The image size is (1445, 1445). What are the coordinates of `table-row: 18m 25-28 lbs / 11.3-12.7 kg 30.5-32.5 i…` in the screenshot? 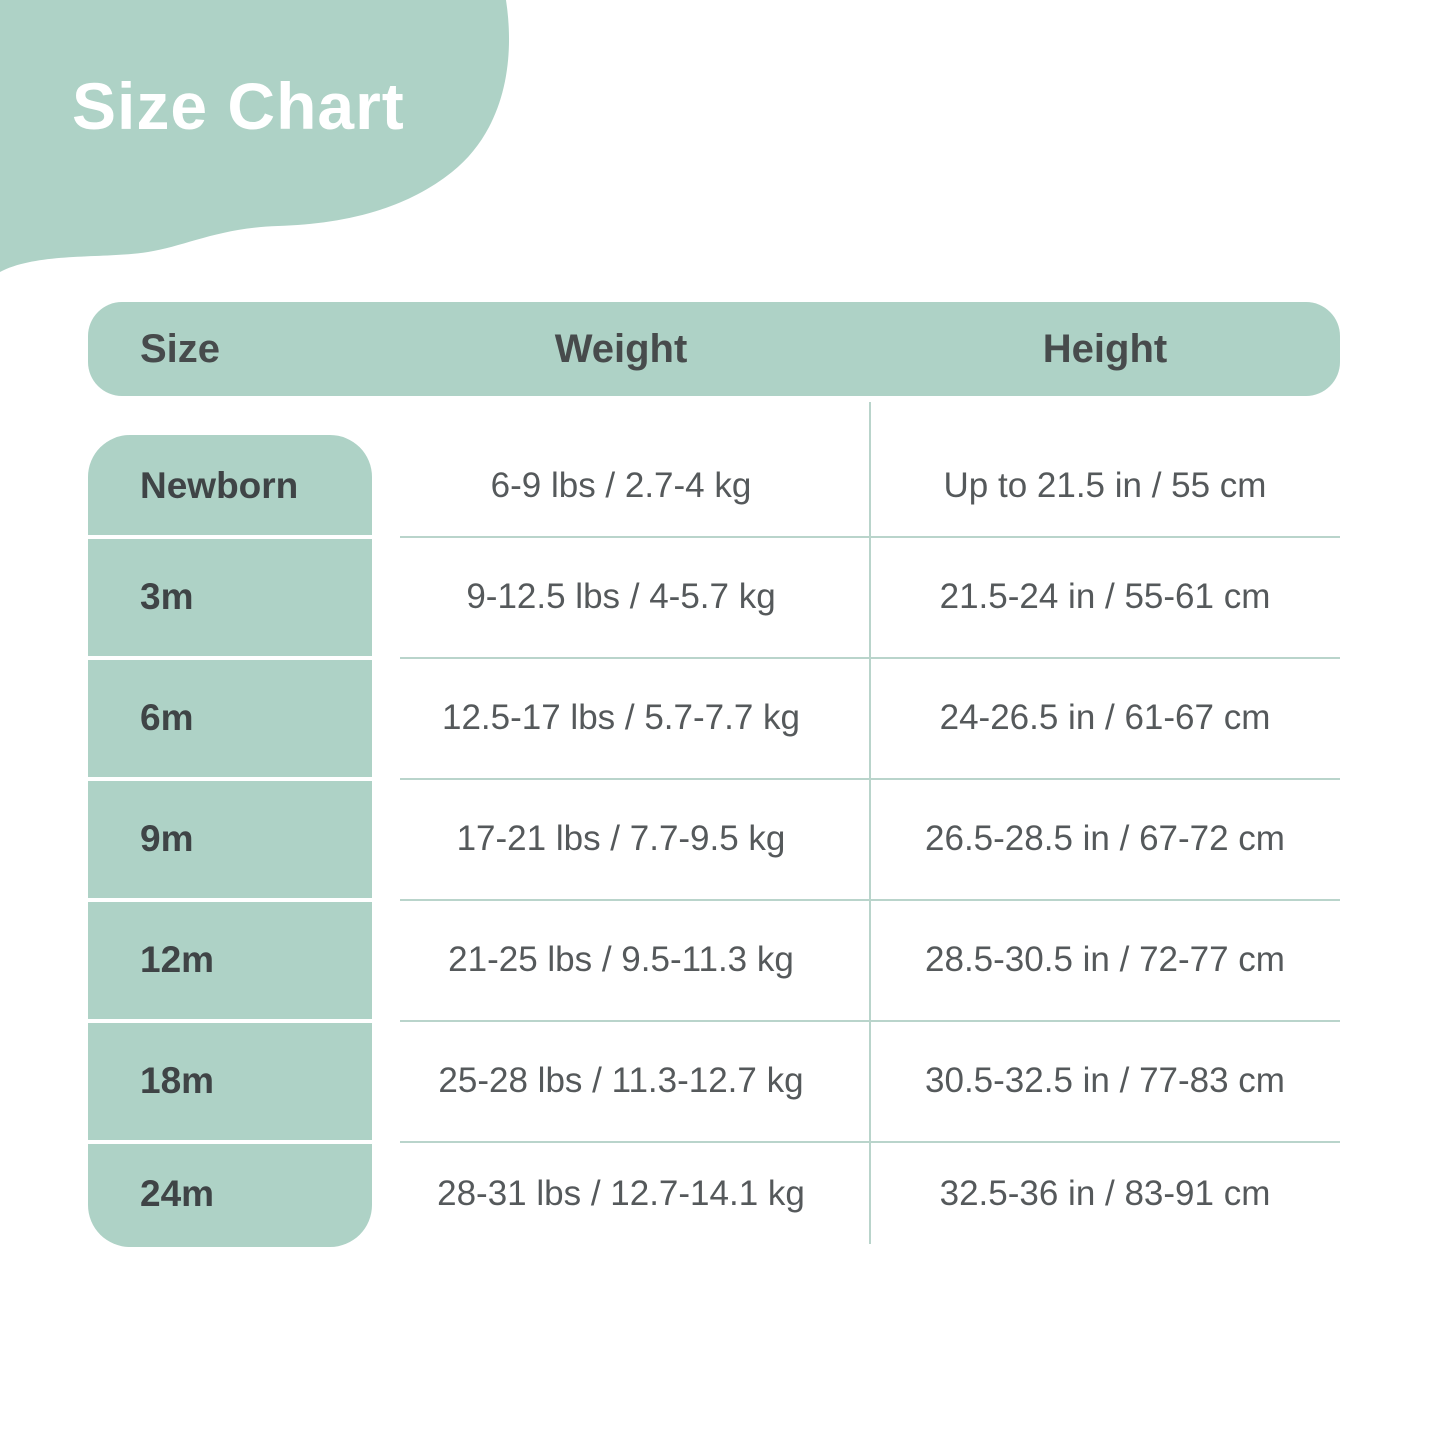 It's located at (714, 1080).